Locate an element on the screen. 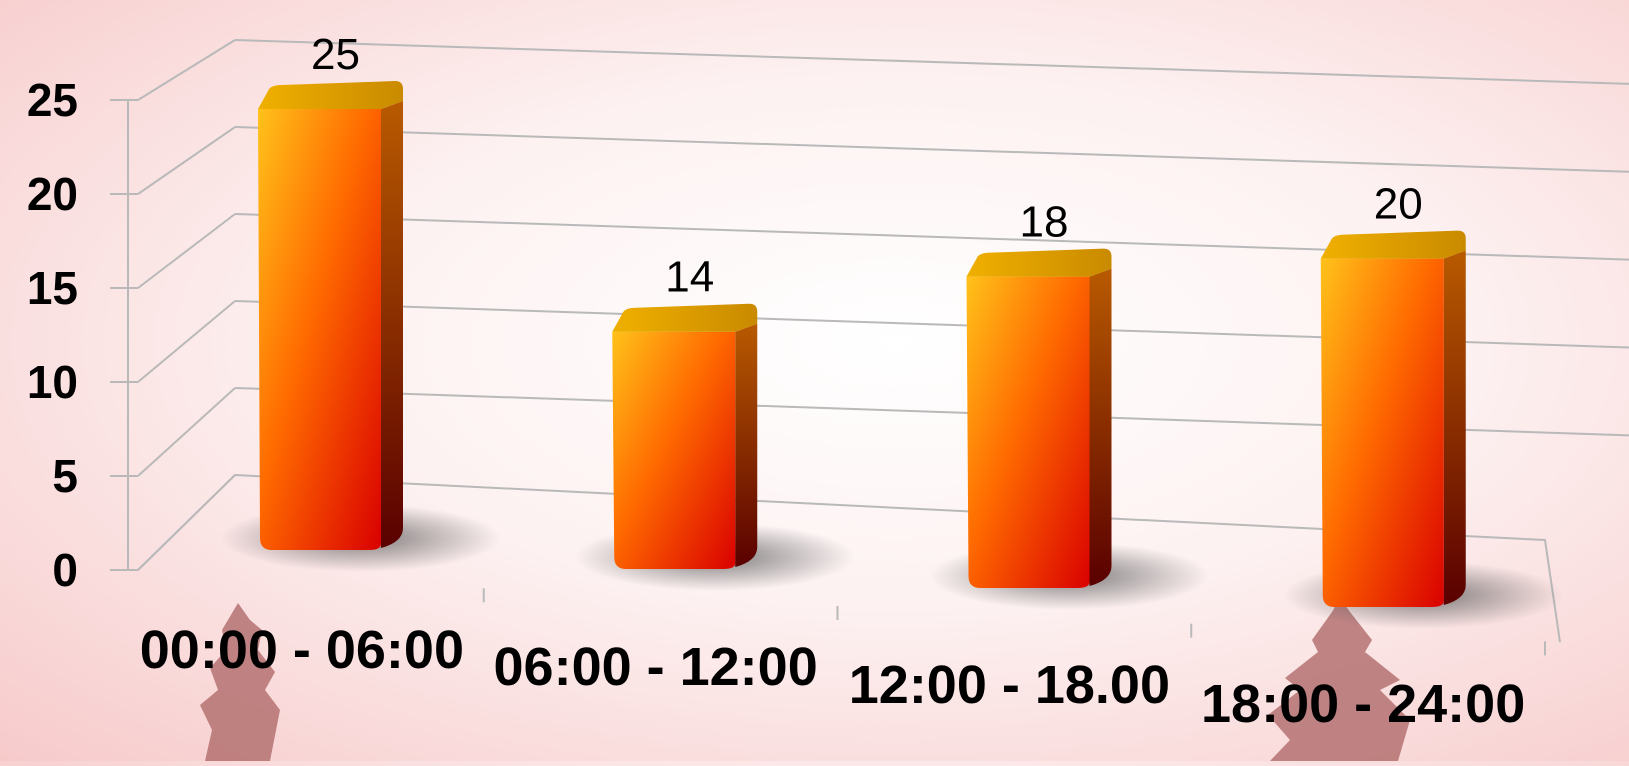 The width and height of the screenshot is (1629, 766). y-tick-label: 5 is located at coordinates (65, 476).